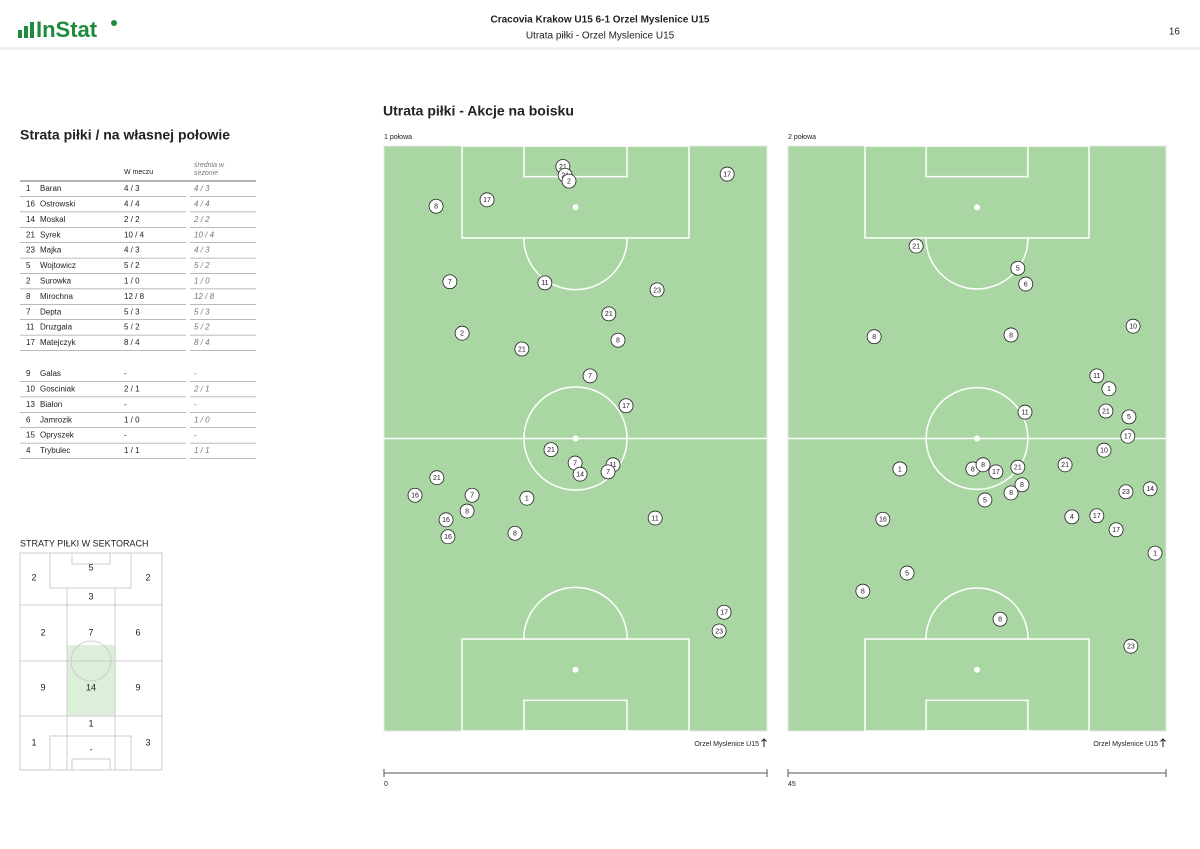 The image size is (1200, 849). What do you see at coordinates (51, 311) in the screenshot?
I see `player-name: Depta` at bounding box center [51, 311].